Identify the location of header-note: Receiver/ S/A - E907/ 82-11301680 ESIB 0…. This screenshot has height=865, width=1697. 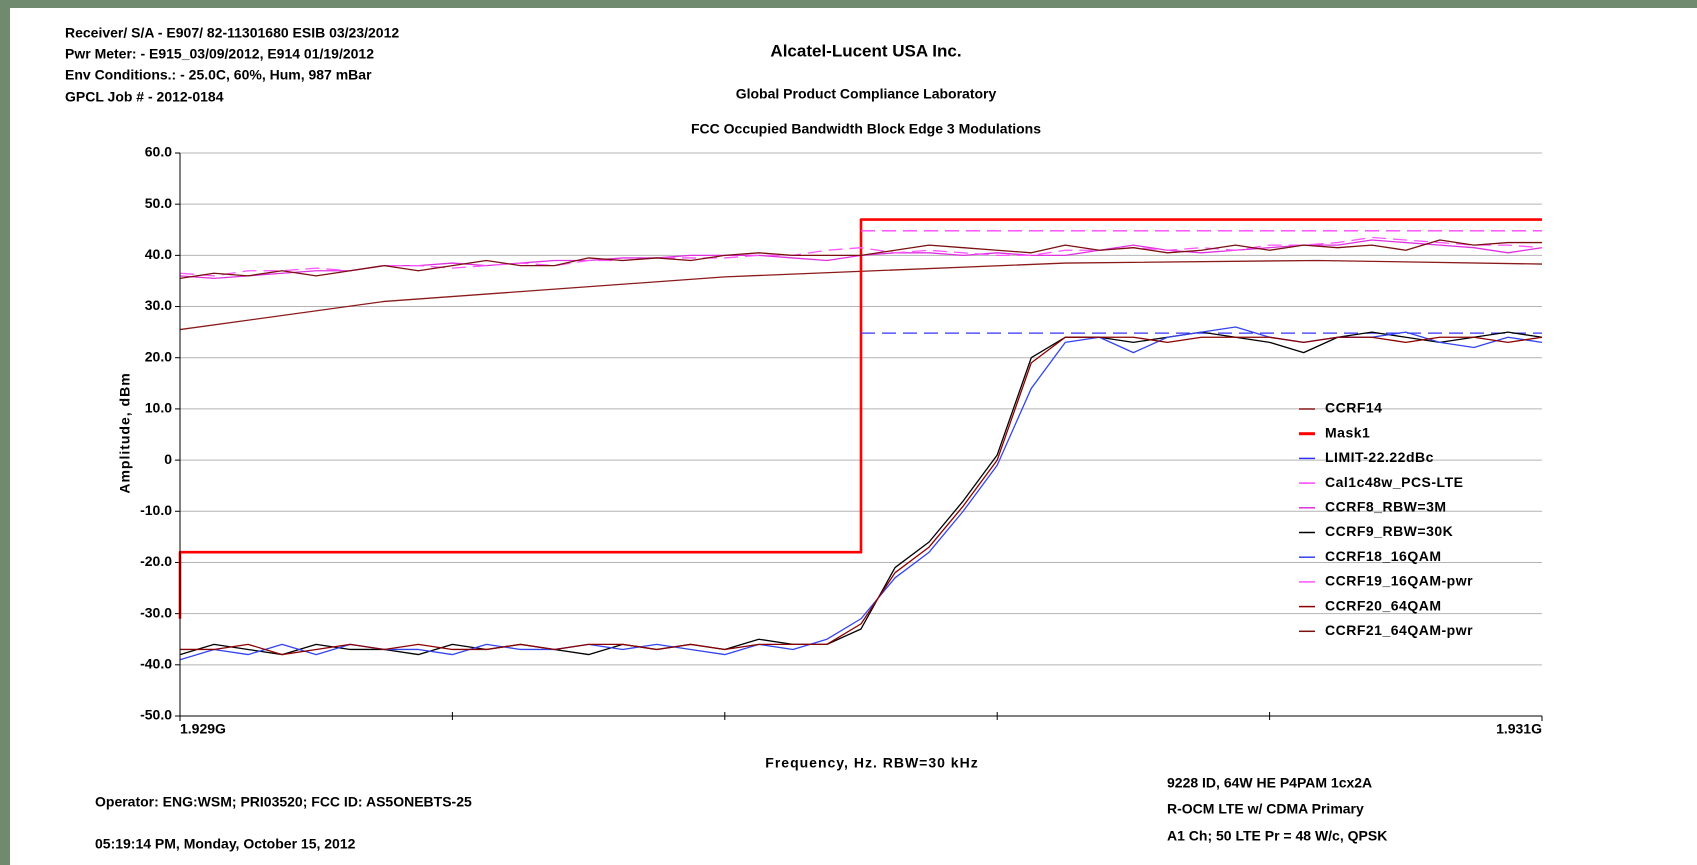
(232, 33).